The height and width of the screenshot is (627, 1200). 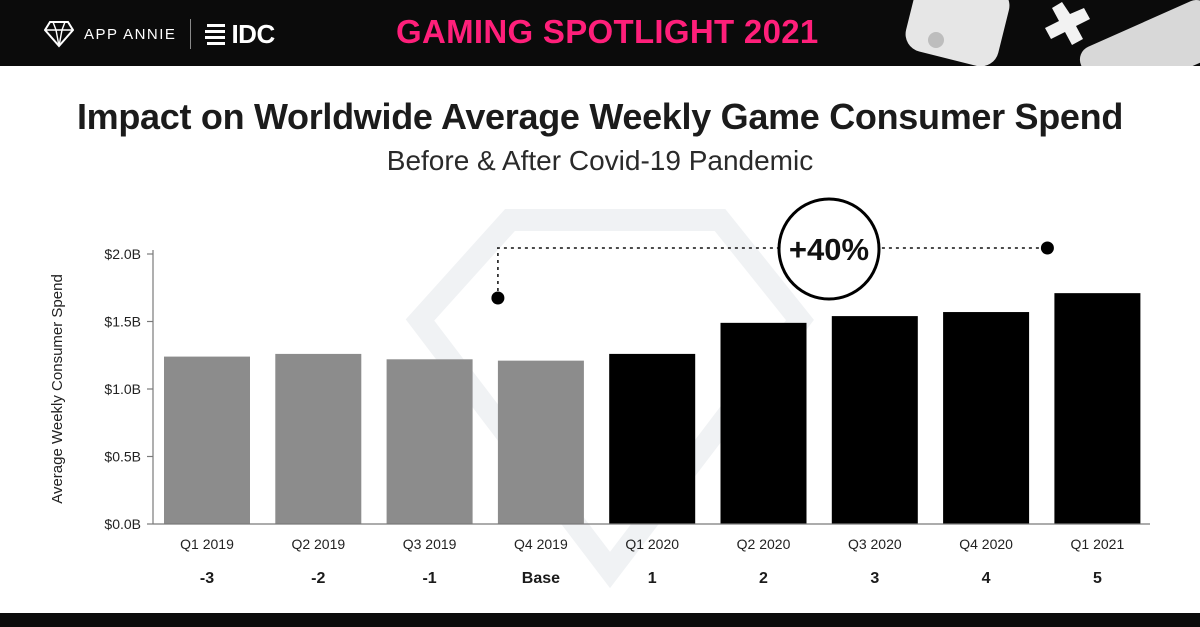 I want to click on annotation-dotted-line, so click(x=772, y=272).